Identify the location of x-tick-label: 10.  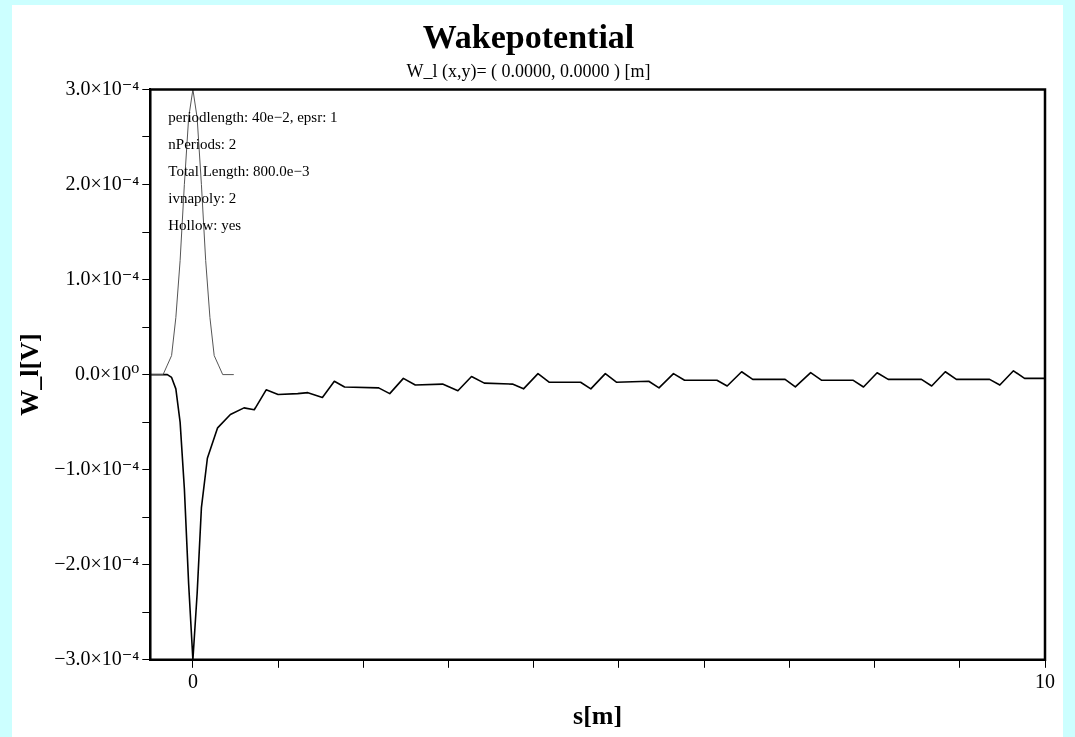
(1045, 681).